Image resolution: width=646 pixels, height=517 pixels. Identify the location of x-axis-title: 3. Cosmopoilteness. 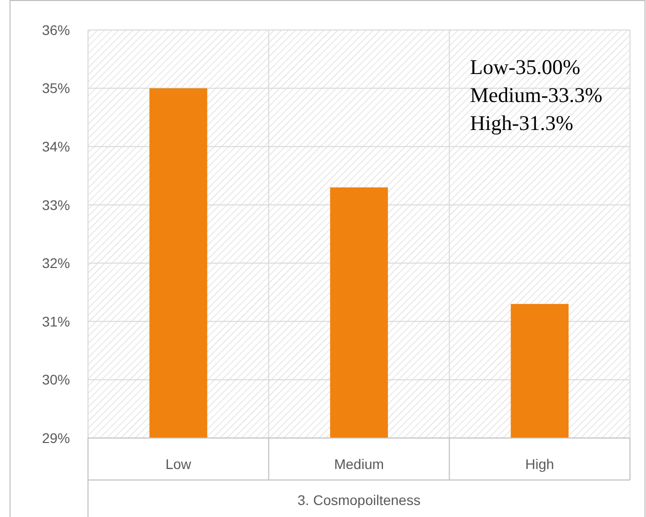
(359, 500).